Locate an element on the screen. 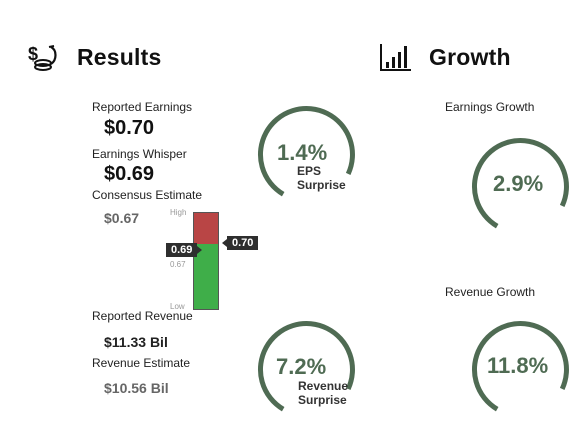  revenue-growth-label: Revenue Growth is located at coordinates (490, 292).